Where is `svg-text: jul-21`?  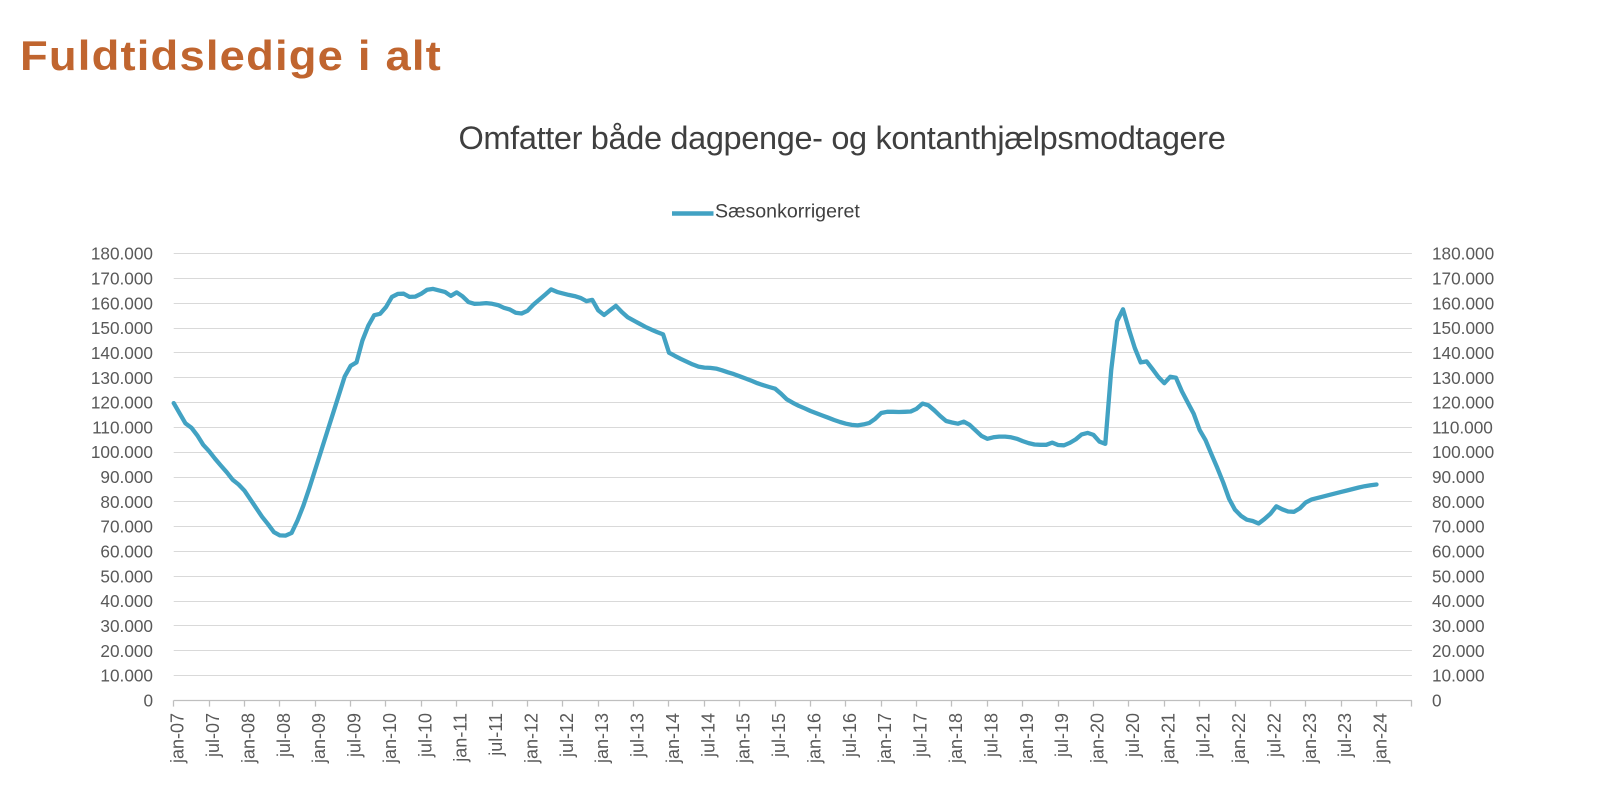
svg-text: jul-21 is located at coordinates (1204, 735).